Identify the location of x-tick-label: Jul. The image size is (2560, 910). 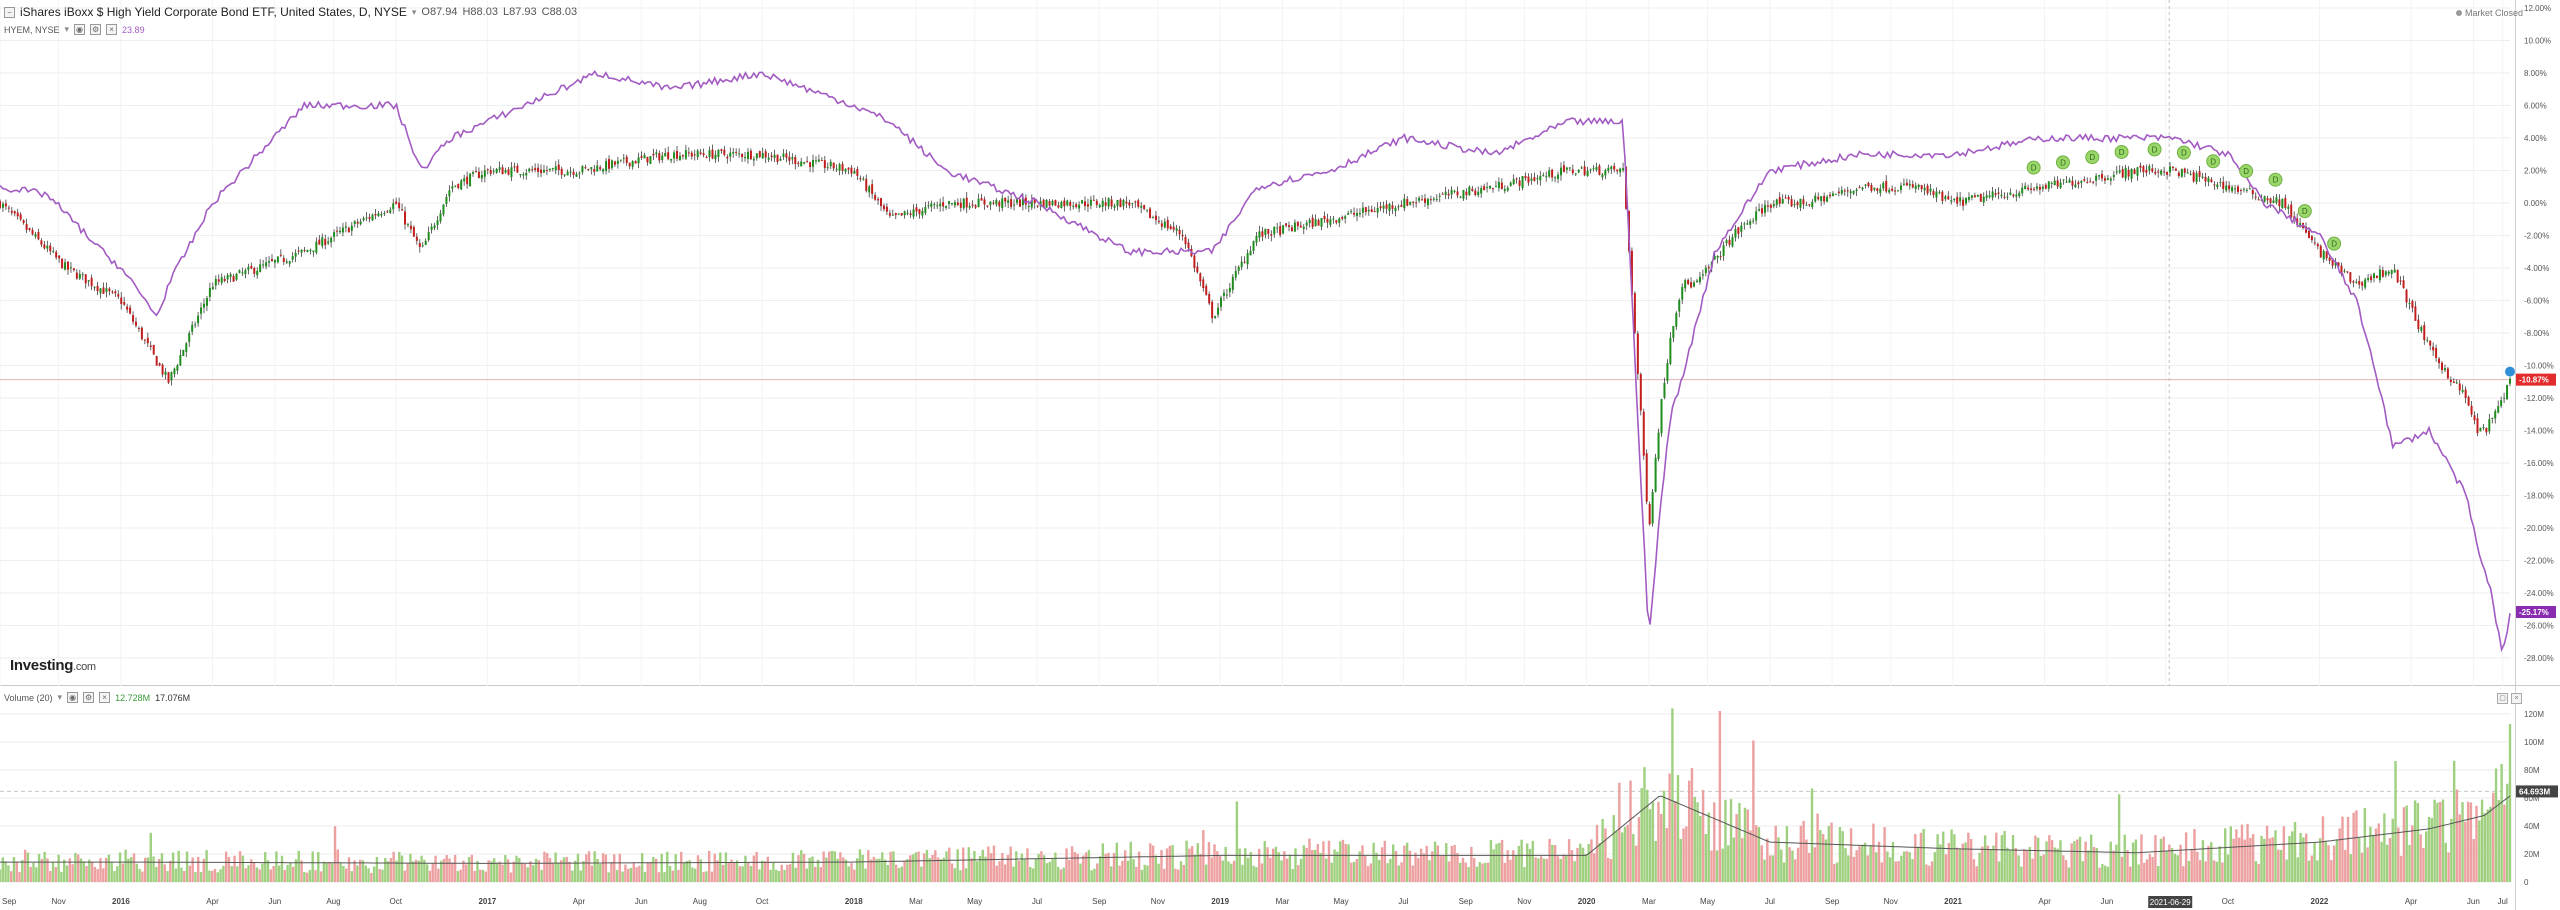
(1403, 901).